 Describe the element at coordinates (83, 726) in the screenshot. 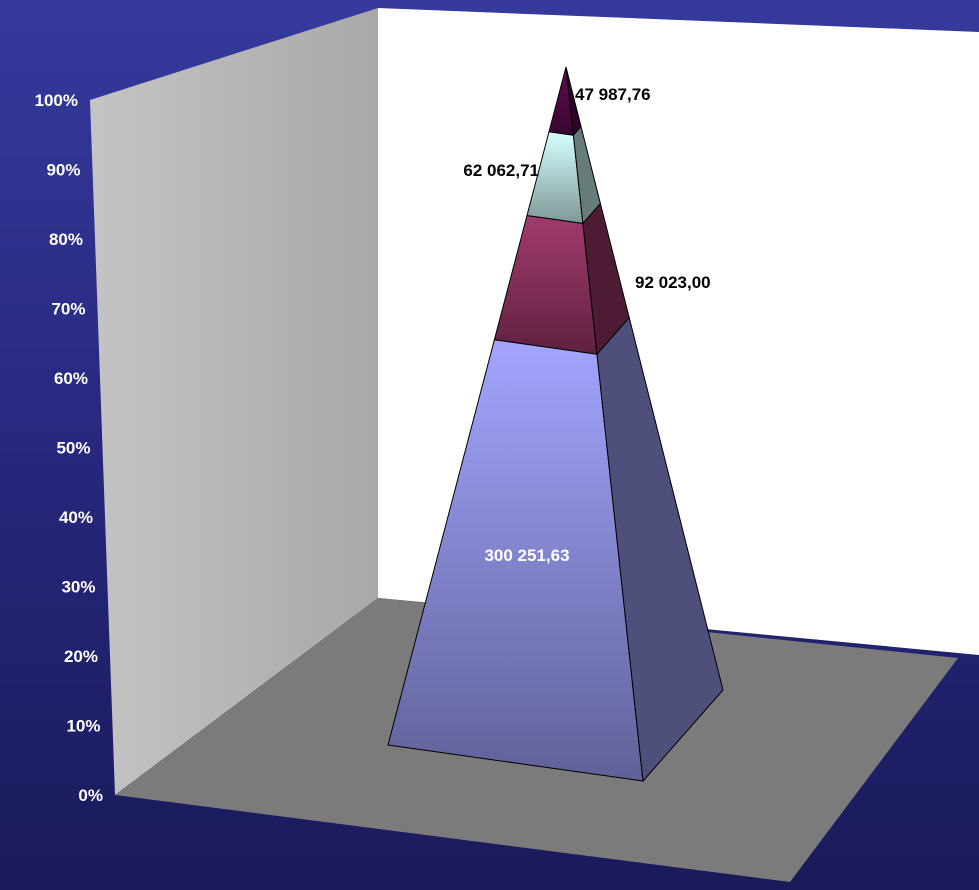

I see `y-tick-label: 10%` at that location.